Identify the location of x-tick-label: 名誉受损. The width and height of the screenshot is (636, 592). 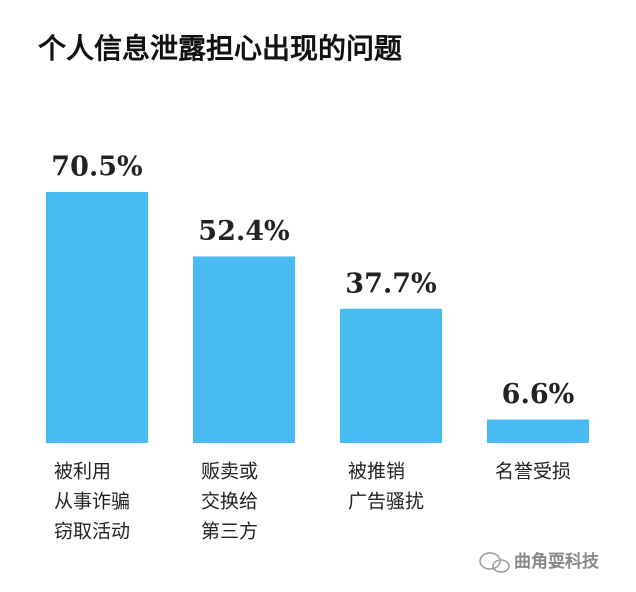
(533, 472).